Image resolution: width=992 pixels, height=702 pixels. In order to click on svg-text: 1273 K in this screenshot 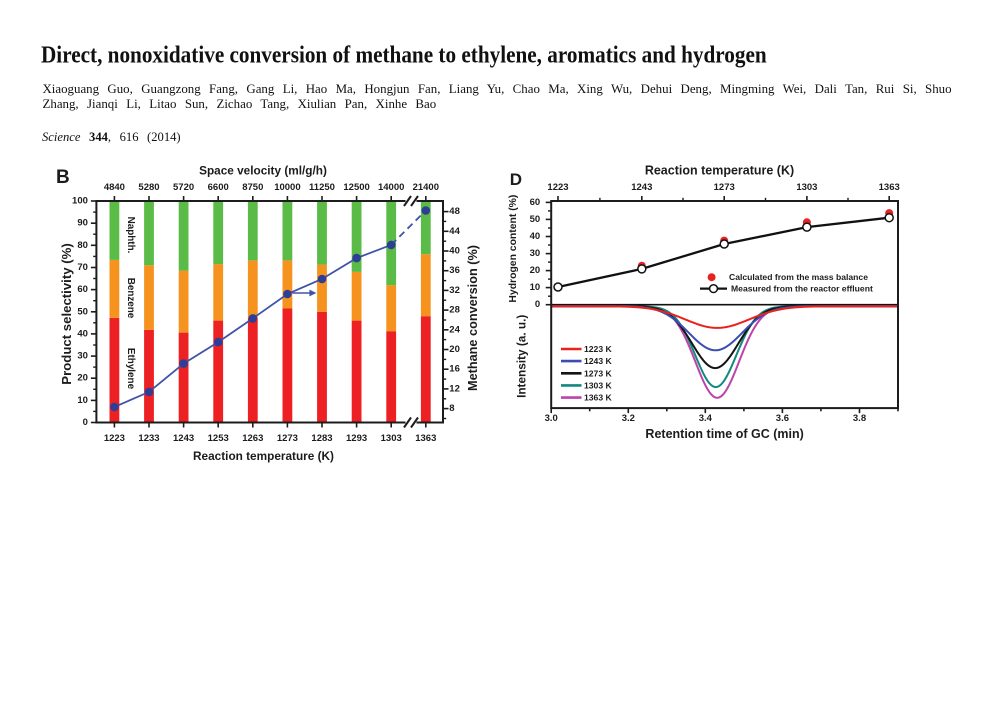, I will do `click(598, 373)`.